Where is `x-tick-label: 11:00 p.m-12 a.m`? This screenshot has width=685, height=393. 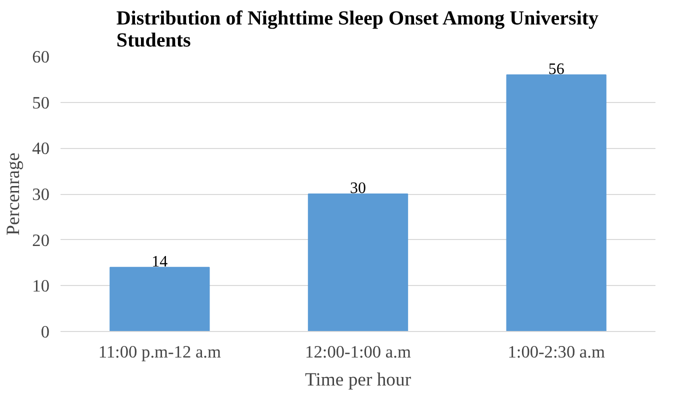 x-tick-label: 11:00 p.m-12 a.m is located at coordinates (160, 352).